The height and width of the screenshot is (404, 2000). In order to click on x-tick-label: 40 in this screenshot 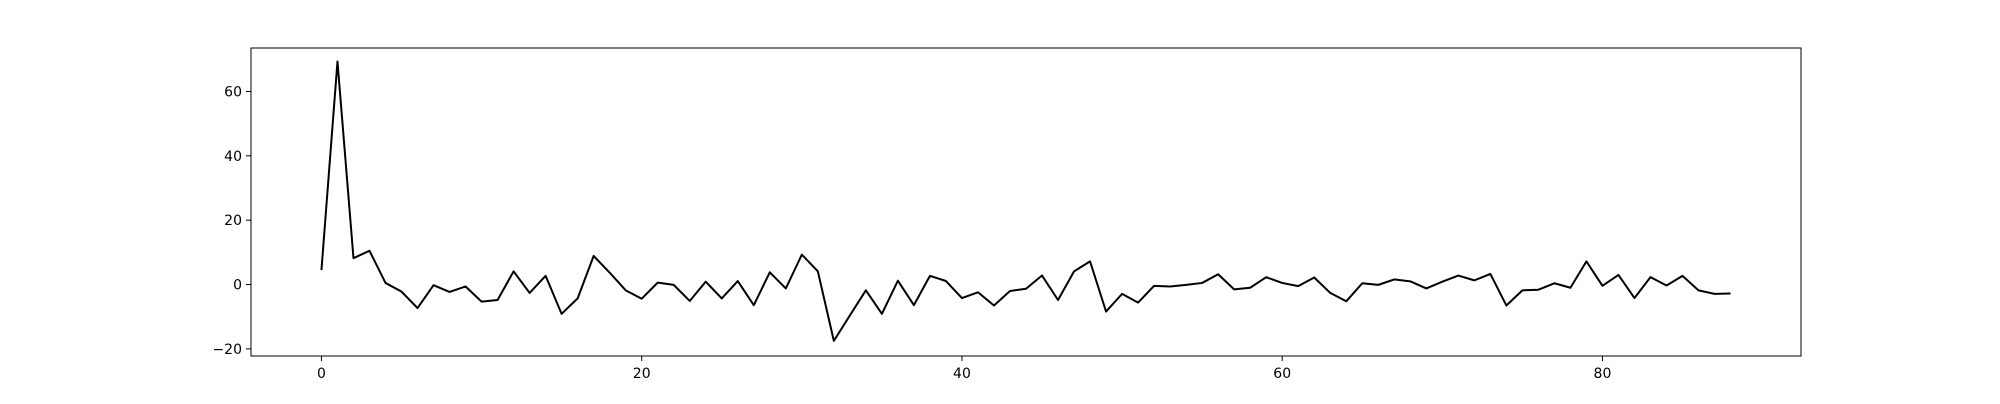, I will do `click(962, 374)`.